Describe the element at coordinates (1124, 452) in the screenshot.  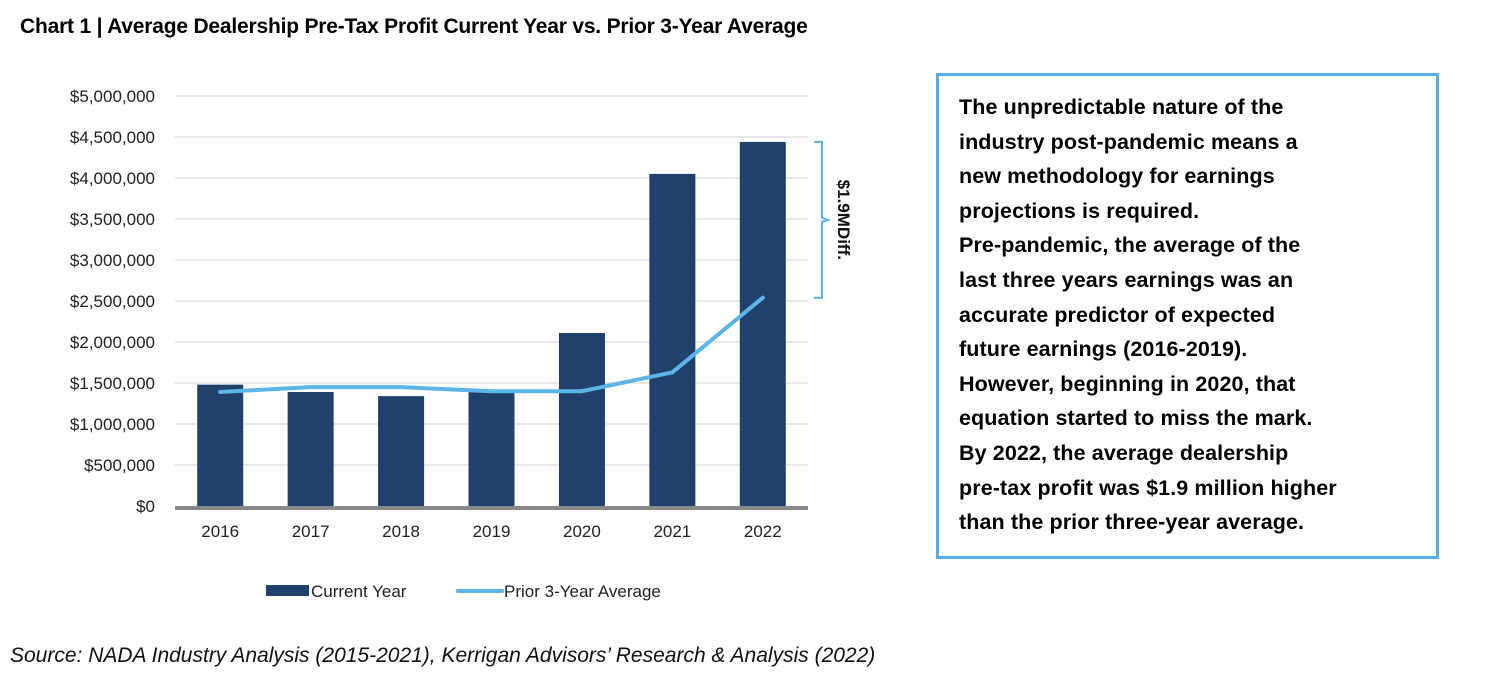
I see `commentary-line: By 2022, the average dealership` at that location.